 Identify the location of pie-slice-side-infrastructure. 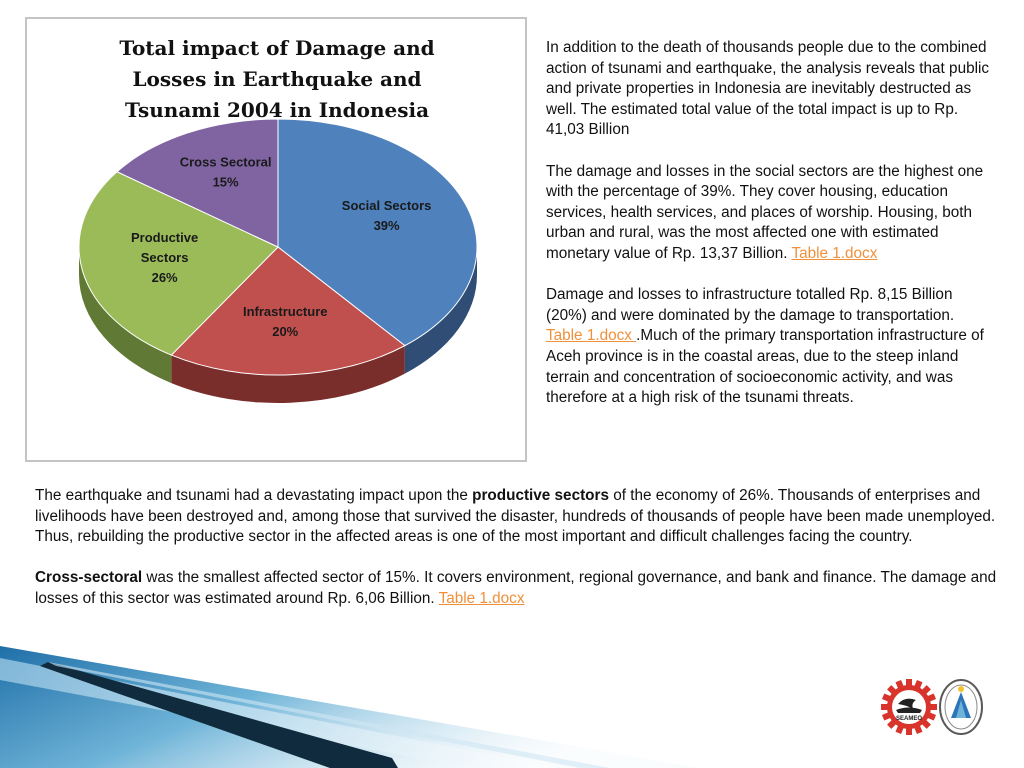
(288, 374).